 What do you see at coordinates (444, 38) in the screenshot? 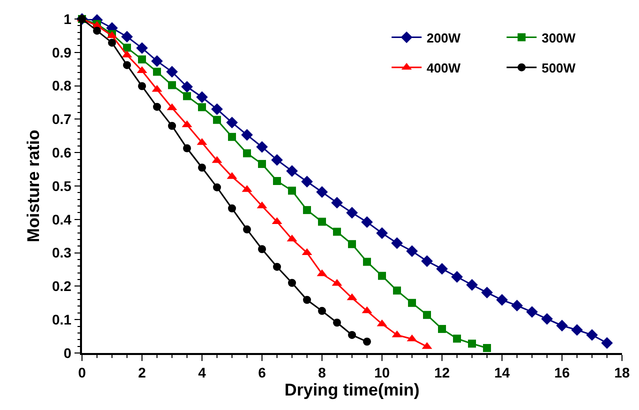
I see `legend-label: 200W` at bounding box center [444, 38].